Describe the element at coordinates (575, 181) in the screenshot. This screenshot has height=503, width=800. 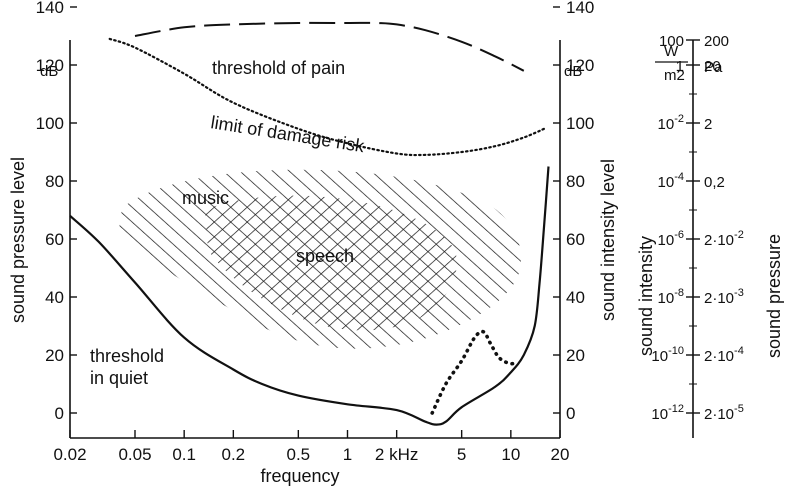
I see `y-tick-label-right: 80` at that location.